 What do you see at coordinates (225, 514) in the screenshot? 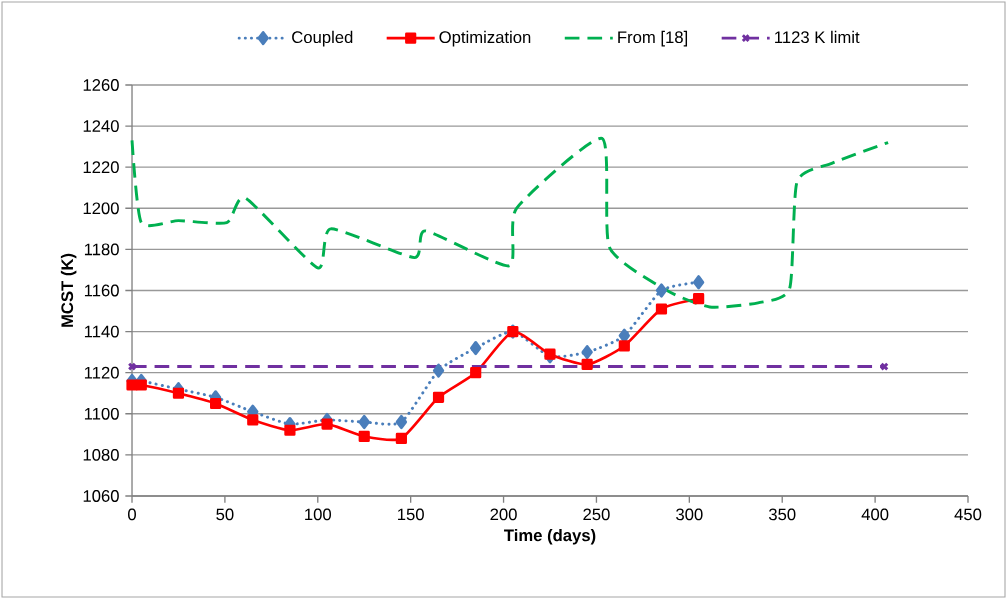
I see `x-tick-label: 50` at bounding box center [225, 514].